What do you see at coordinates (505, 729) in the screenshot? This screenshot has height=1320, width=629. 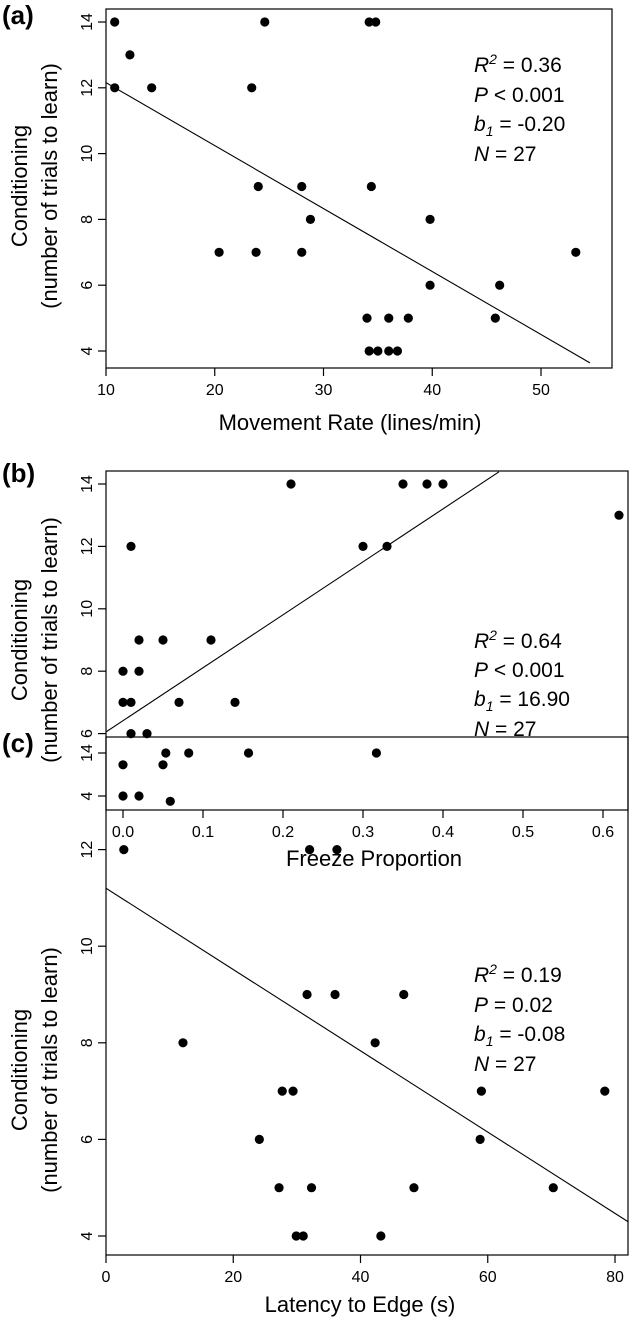 I see `panel-b-stat-n: N = 27` at bounding box center [505, 729].